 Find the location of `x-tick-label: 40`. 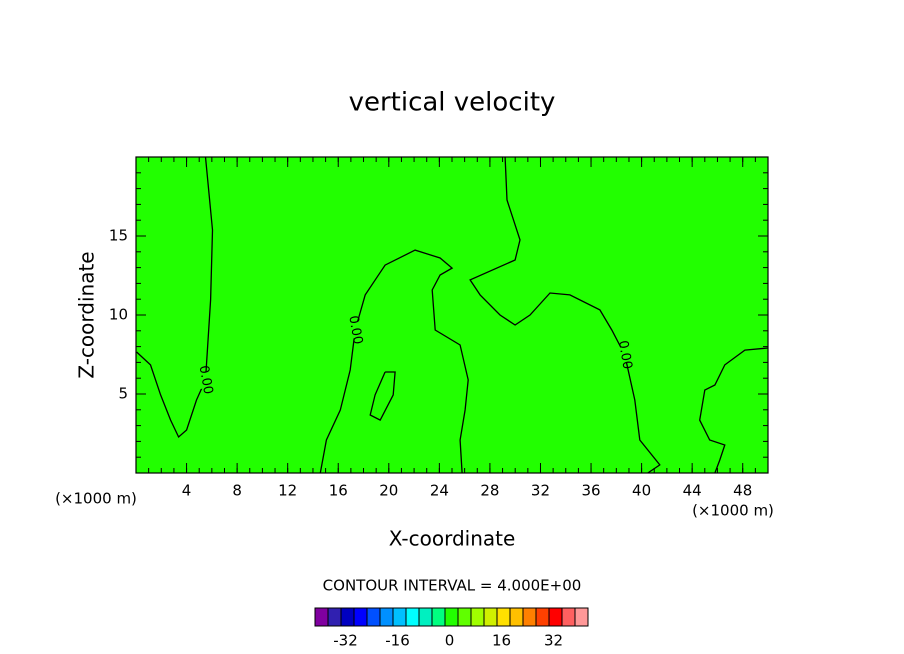

x-tick-label: 40 is located at coordinates (641, 491).